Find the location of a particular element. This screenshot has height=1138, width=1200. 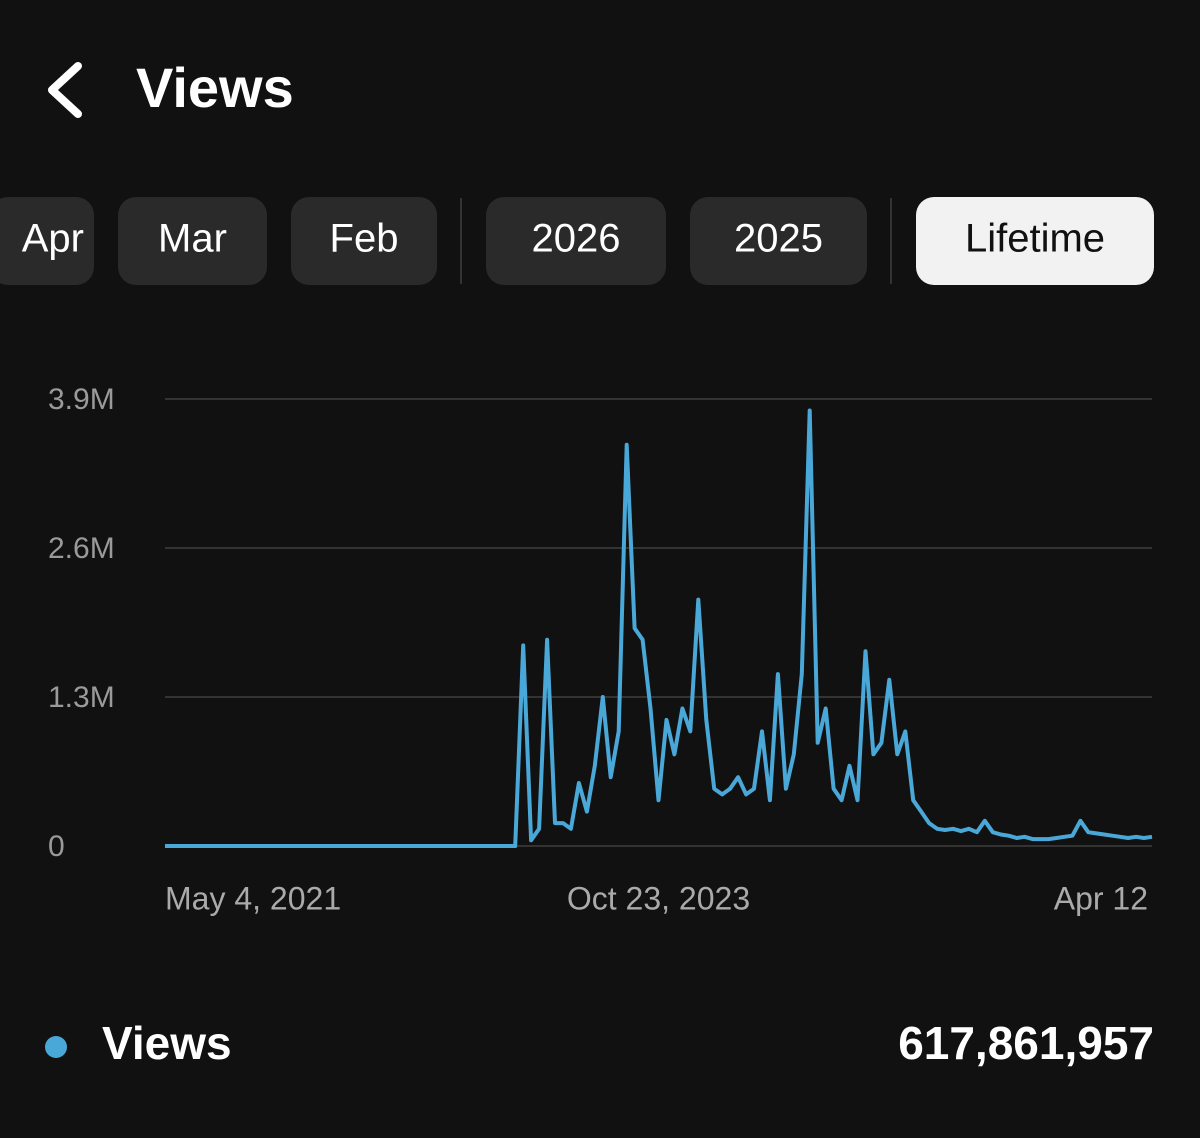

tab-label: Mar is located at coordinates (192, 239).